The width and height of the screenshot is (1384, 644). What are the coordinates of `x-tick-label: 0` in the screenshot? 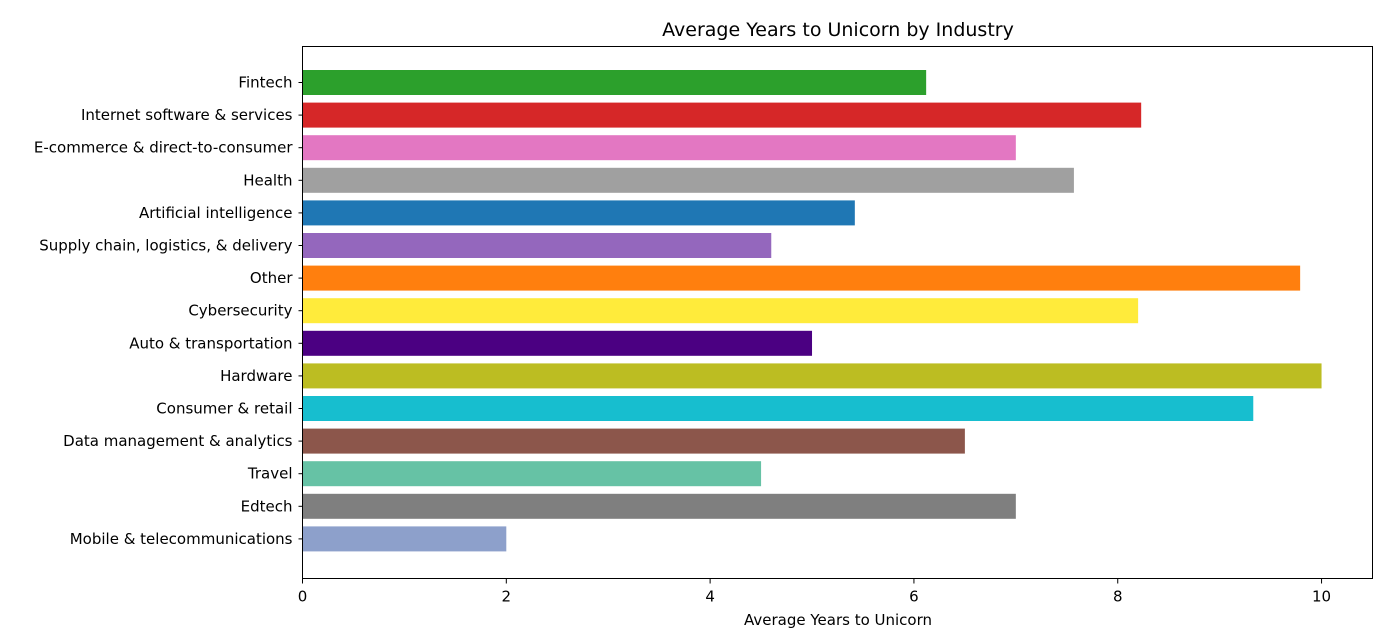 It's located at (303, 597).